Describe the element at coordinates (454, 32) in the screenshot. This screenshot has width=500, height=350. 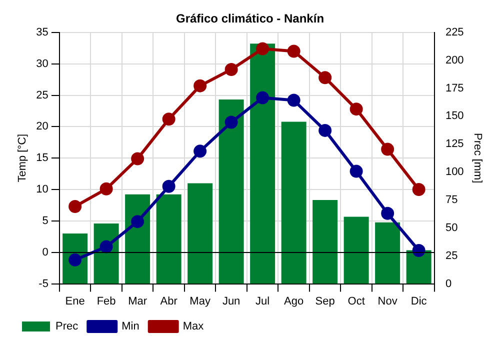
I see `y2-tick-label: 225` at that location.